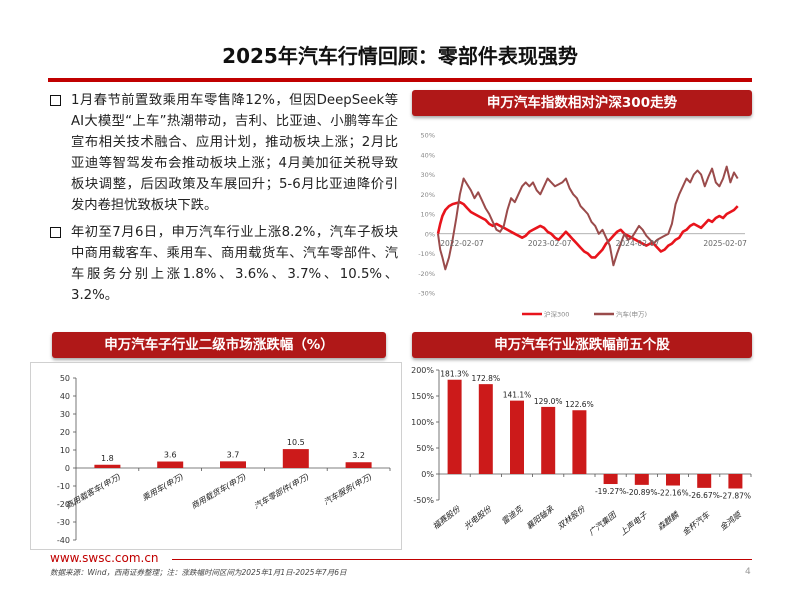 This screenshot has height=600, width=800. I want to click on bar-value-label: 3.7, so click(233, 454).